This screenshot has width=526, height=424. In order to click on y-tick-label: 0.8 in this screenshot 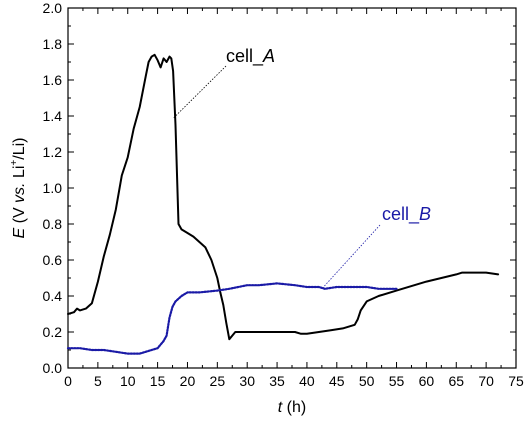, I will do `click(53, 224)`.